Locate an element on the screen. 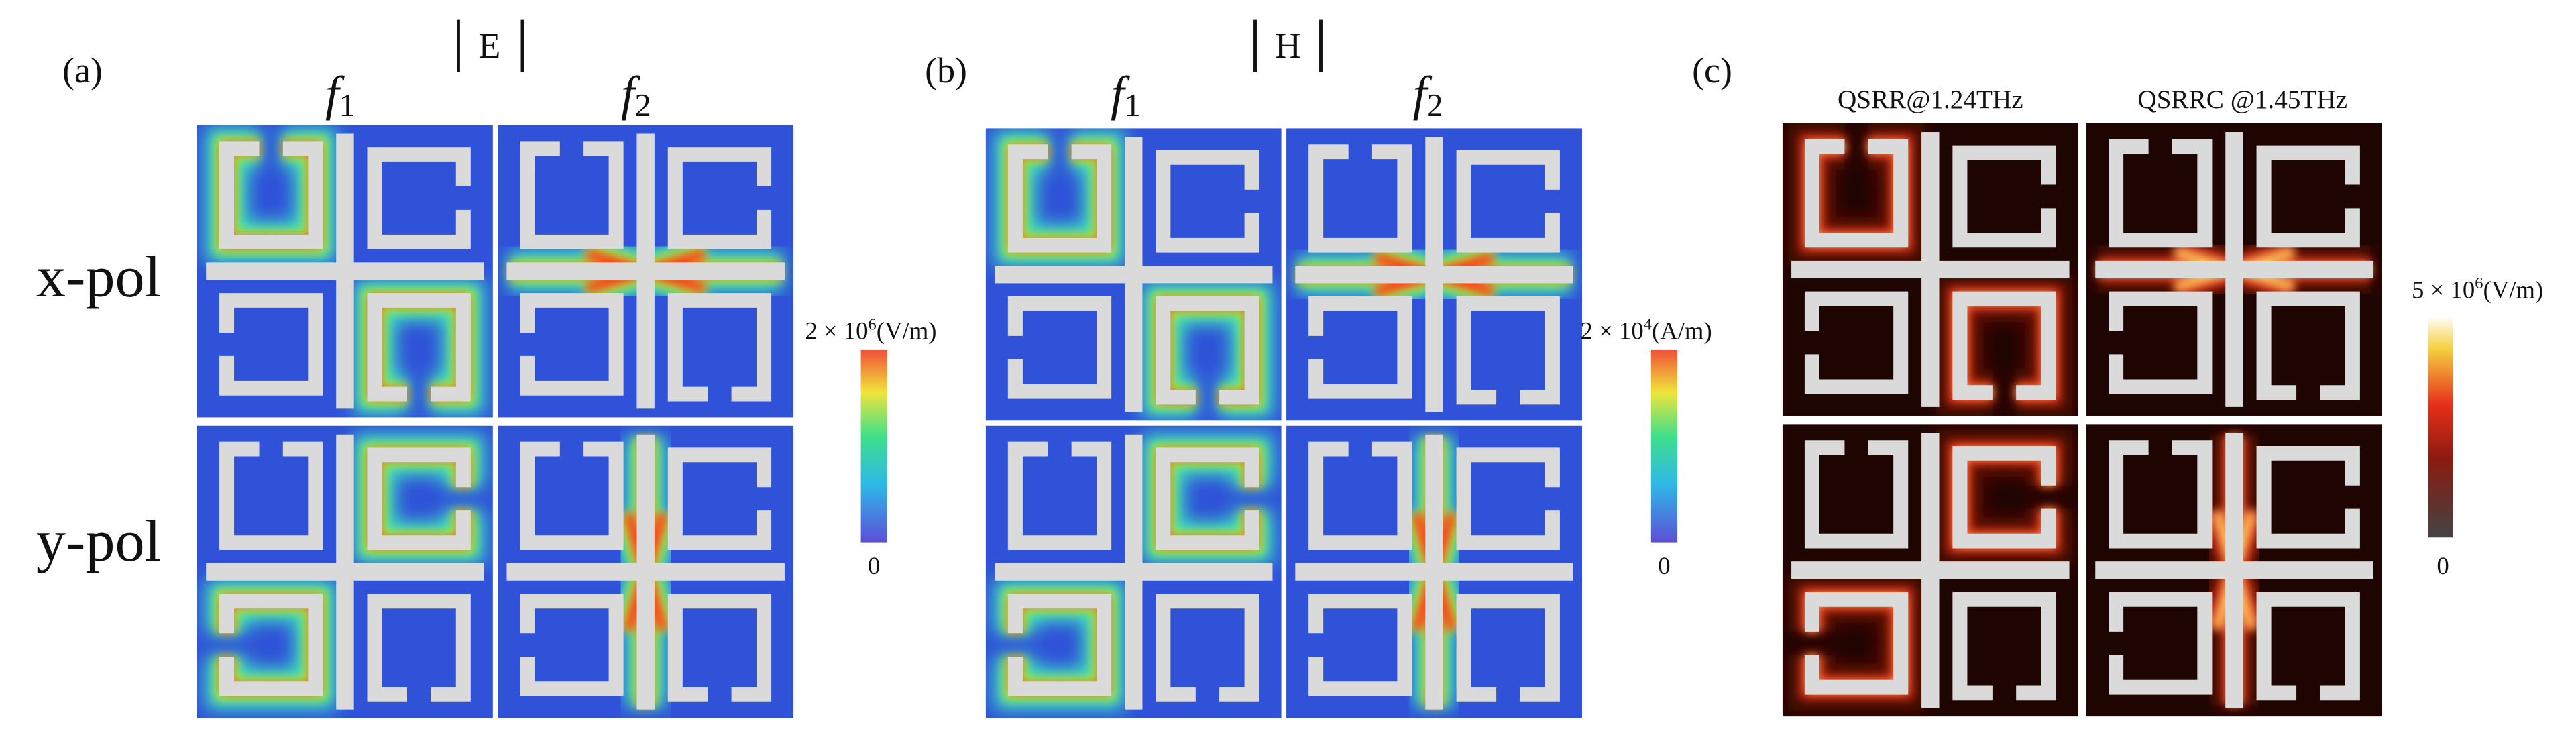 The width and height of the screenshot is (2576, 733). field-label: E is located at coordinates (490, 45).